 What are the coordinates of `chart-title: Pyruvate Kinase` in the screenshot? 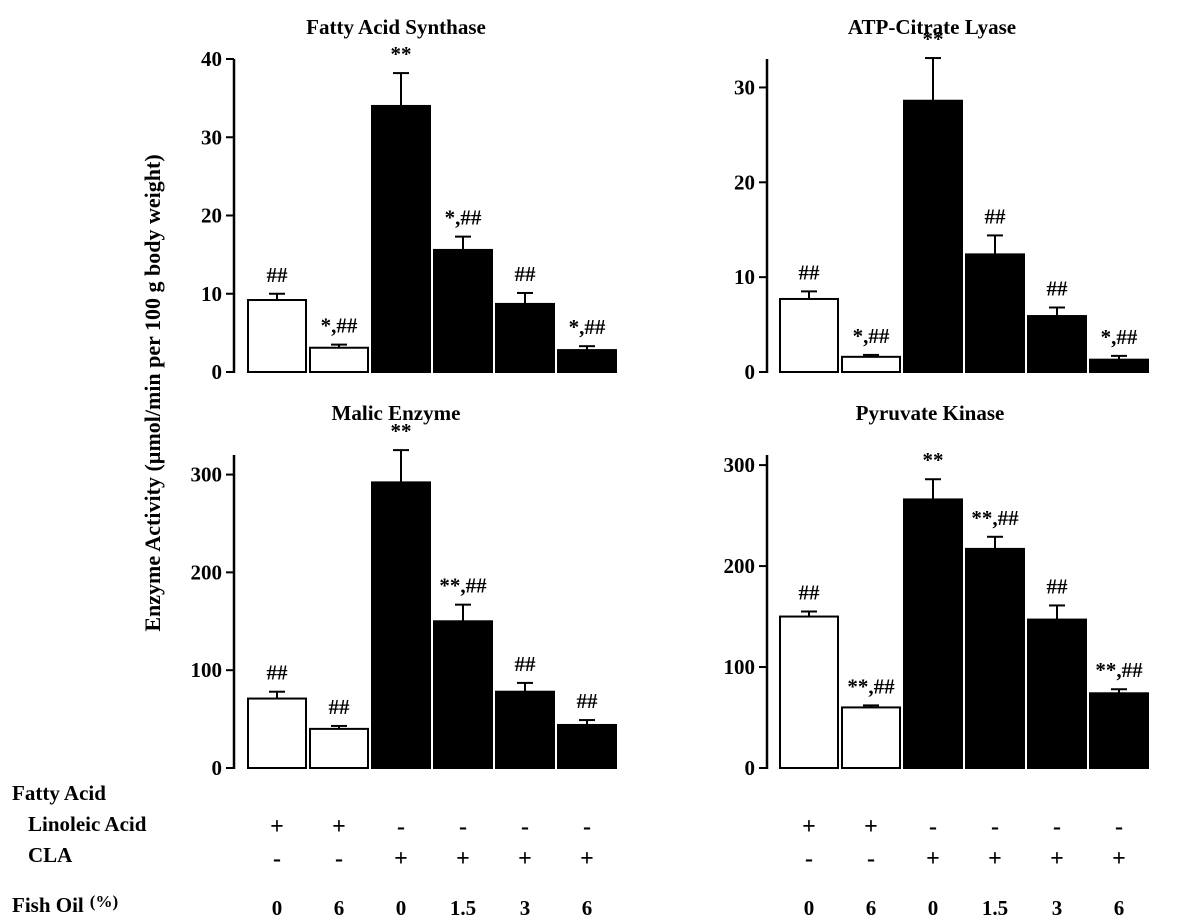 It's located at (930, 413).